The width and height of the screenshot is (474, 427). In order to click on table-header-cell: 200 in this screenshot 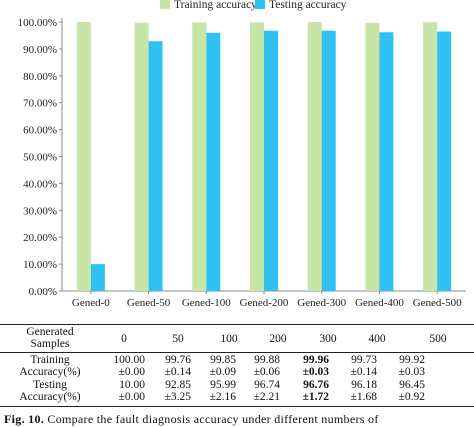, I will do `click(278, 339)`.